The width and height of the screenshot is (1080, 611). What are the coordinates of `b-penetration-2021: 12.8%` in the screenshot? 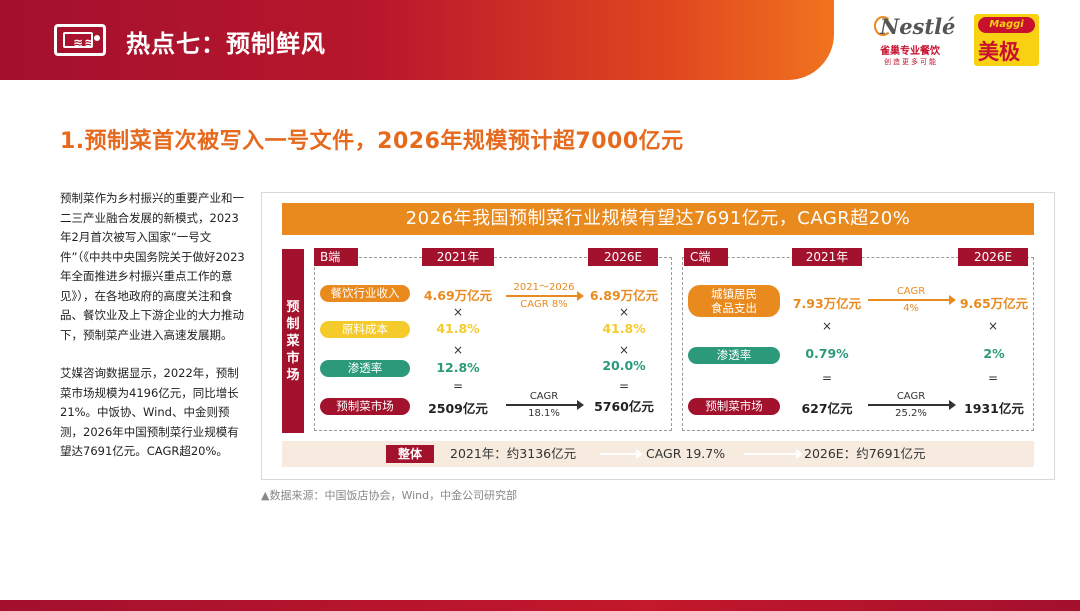 It's located at (458, 367).